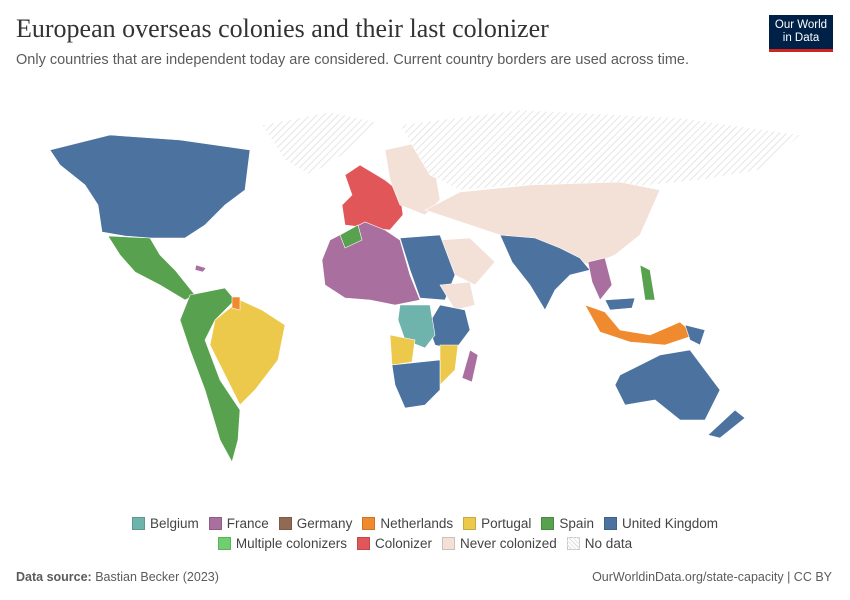  What do you see at coordinates (54, 577) in the screenshot?
I see `source-label: Data source:` at bounding box center [54, 577].